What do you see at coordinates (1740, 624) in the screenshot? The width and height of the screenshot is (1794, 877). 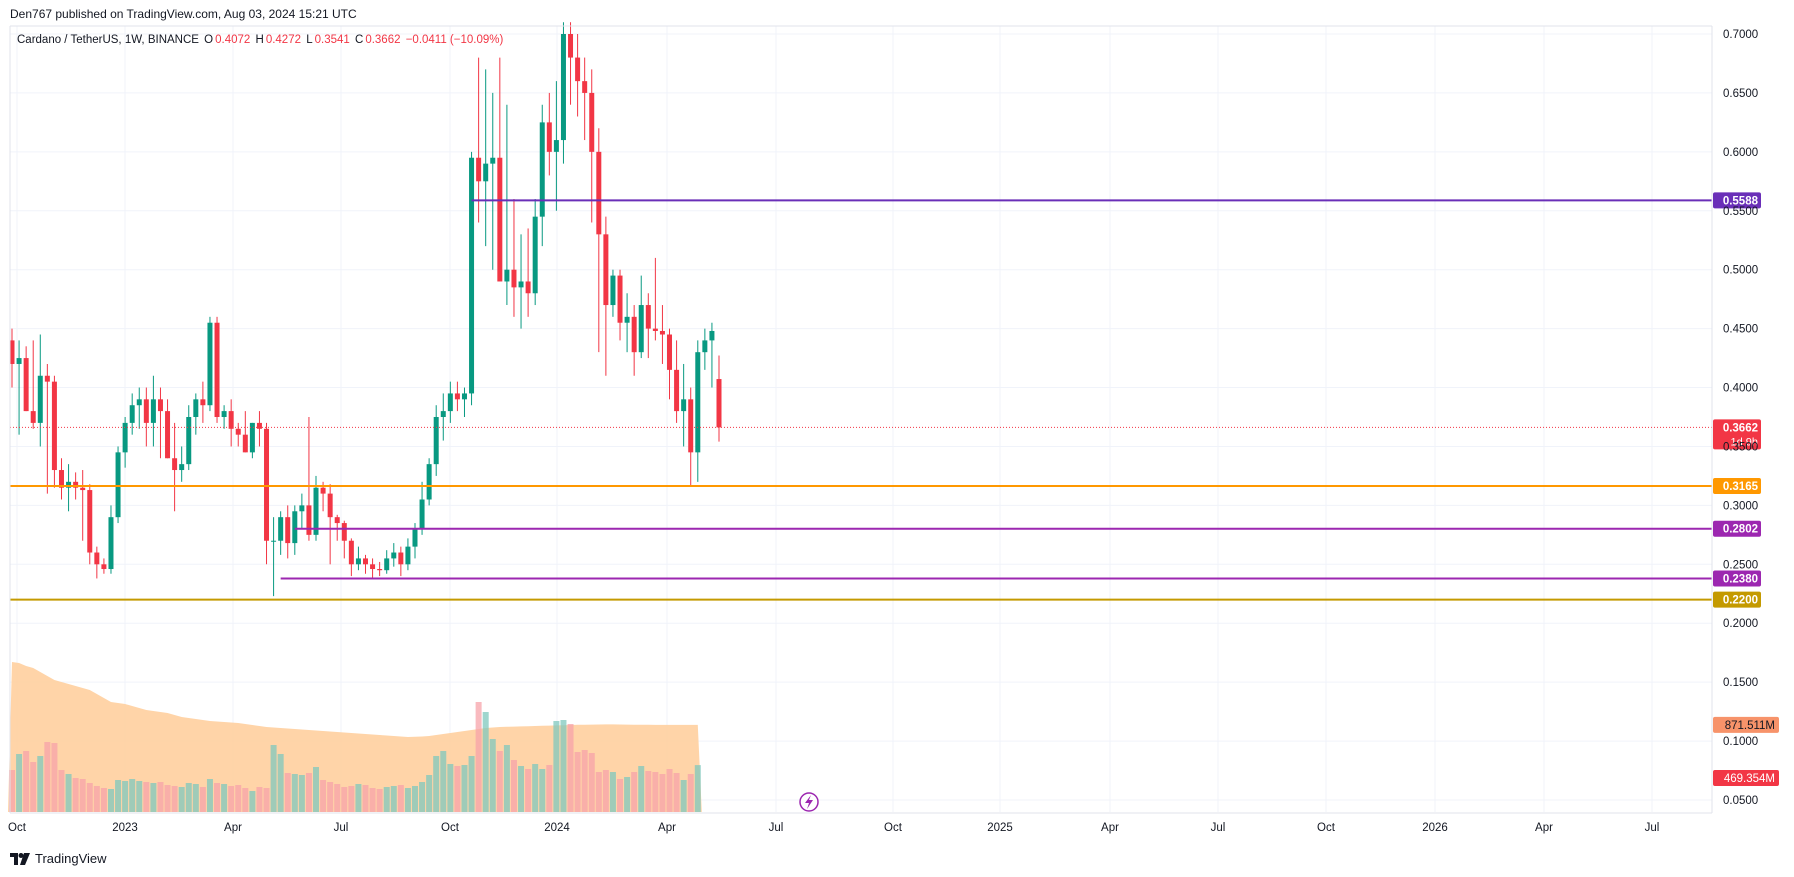 I see `price-tick-label: 0.2000` at bounding box center [1740, 624].